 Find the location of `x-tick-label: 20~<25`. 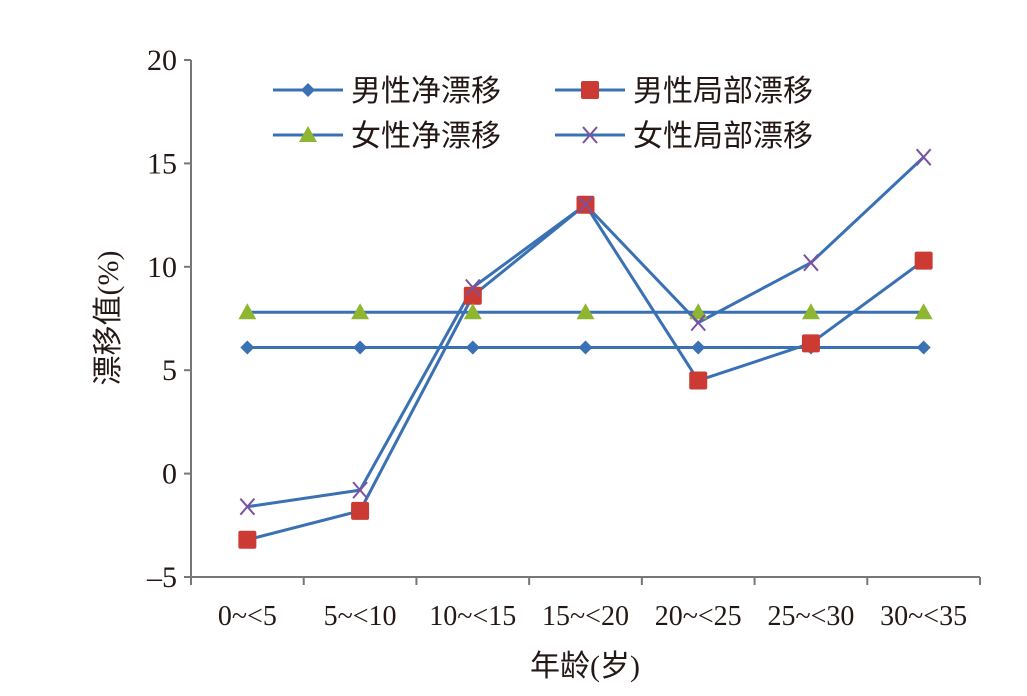

x-tick-label: 20~<25 is located at coordinates (698, 616).